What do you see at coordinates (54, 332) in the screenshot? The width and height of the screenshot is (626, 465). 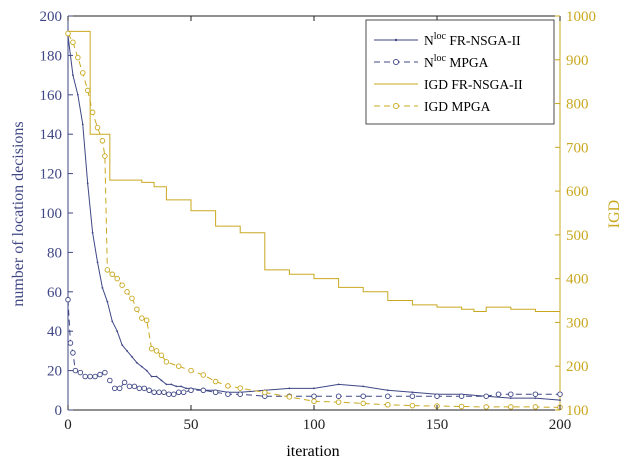 I see `left-tick-label: 40` at bounding box center [54, 332].